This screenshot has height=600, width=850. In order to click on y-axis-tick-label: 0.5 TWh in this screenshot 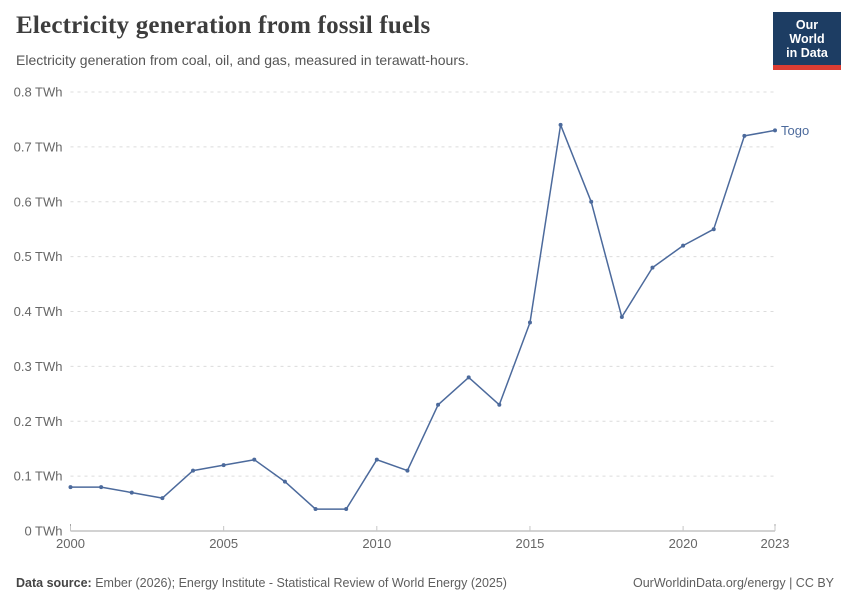, I will do `click(38, 256)`.